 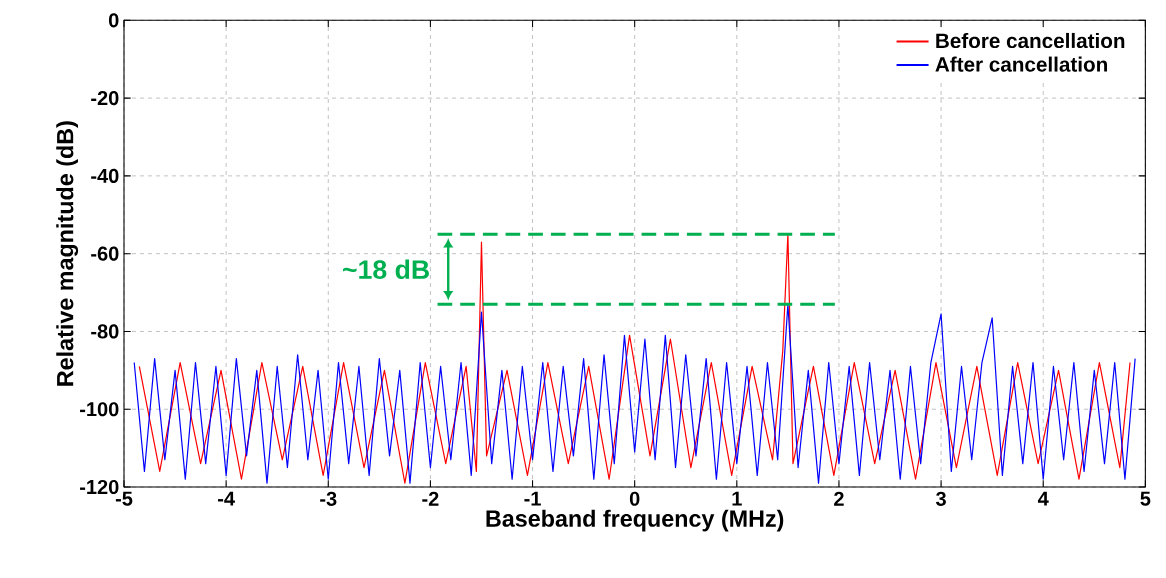 What do you see at coordinates (532, 498) in the screenshot?
I see `x-tick-label: -1` at bounding box center [532, 498].